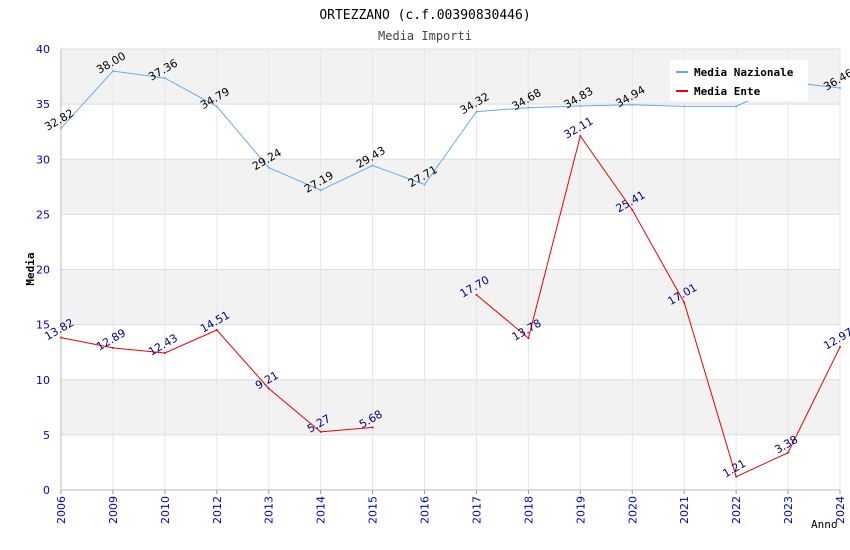 Image resolution: width=850 pixels, height=550 pixels. Describe the element at coordinates (43, 104) in the screenshot. I see `y-tick-label: 35` at that location.